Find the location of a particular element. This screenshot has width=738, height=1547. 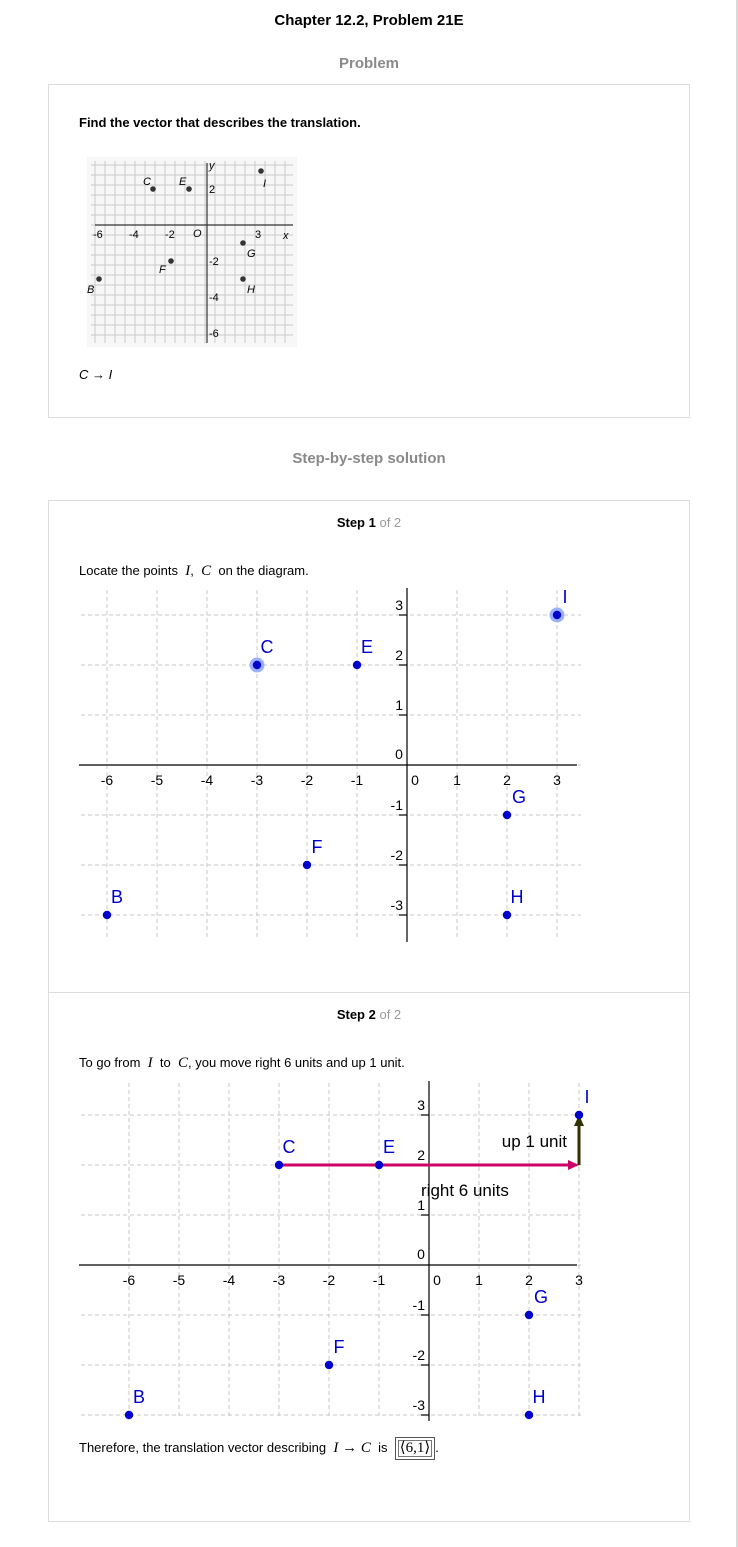

mini-x-tick: -2 is located at coordinates (170, 235).